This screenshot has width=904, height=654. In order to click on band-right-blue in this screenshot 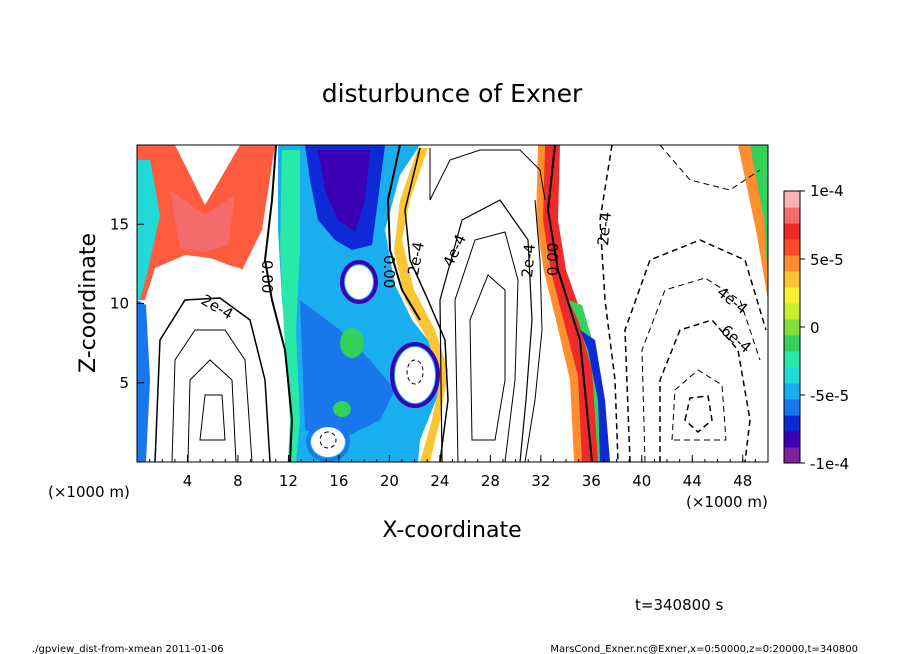, I will do `click(595, 396)`.